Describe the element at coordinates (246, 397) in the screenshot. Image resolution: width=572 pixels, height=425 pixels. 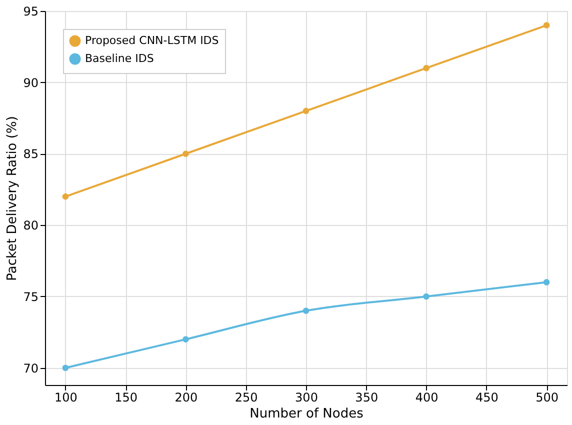
I see `x-tick-label: 250` at that location.